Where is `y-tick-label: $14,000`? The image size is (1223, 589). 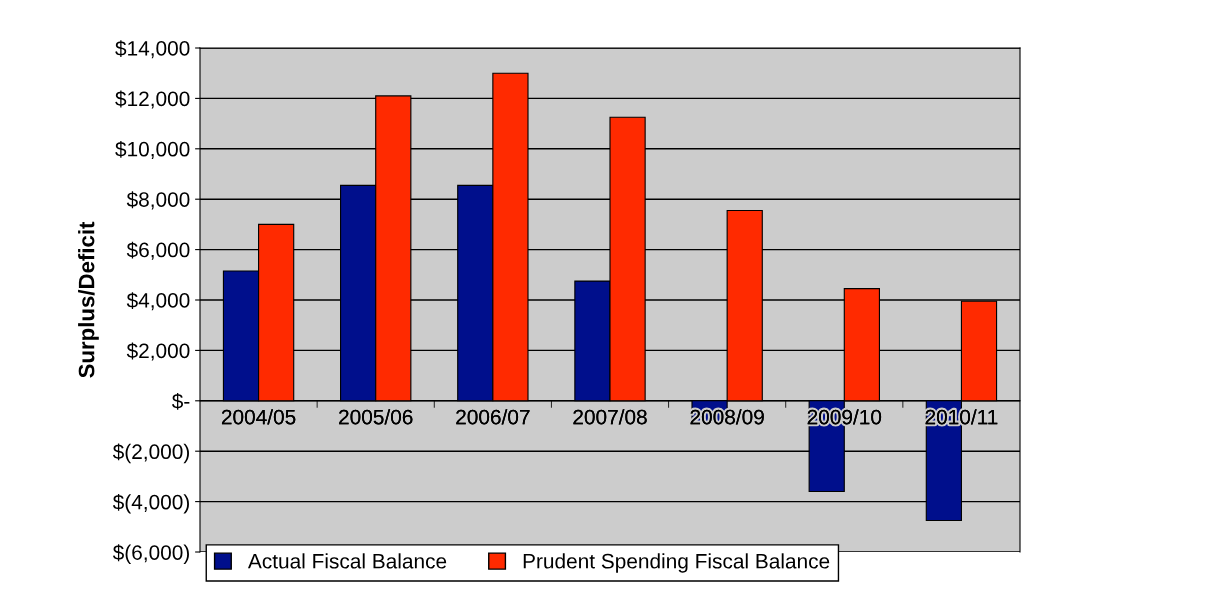 y-tick-label: $14,000 is located at coordinates (152, 49).